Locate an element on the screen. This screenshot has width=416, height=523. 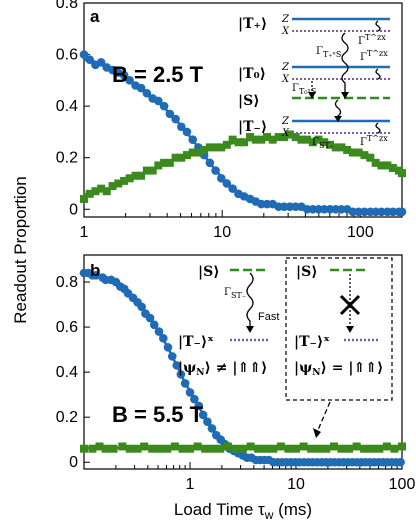
b-left-fast-arrow-head is located at coordinates (250, 329).